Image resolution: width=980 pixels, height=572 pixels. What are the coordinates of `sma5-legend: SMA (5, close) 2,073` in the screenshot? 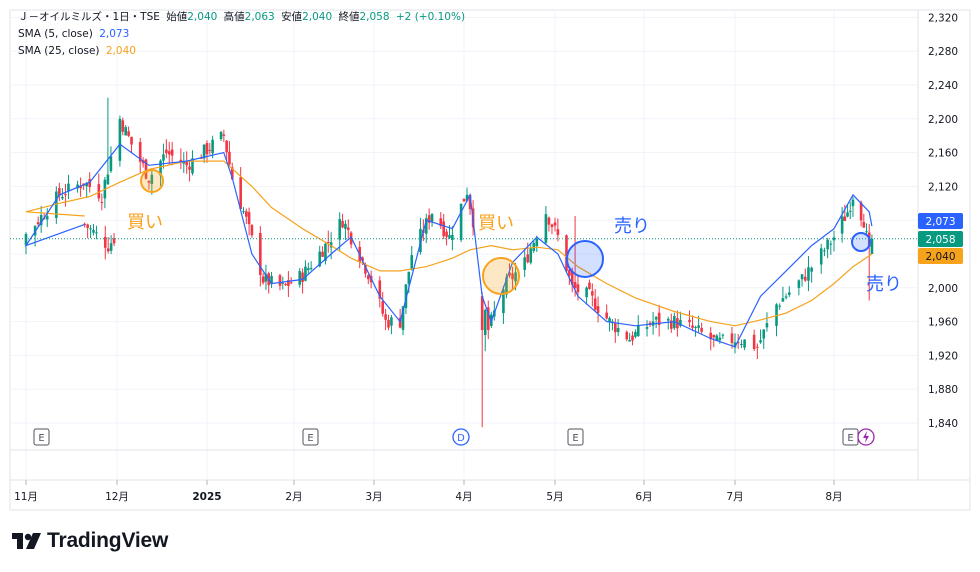 It's located at (75, 34).